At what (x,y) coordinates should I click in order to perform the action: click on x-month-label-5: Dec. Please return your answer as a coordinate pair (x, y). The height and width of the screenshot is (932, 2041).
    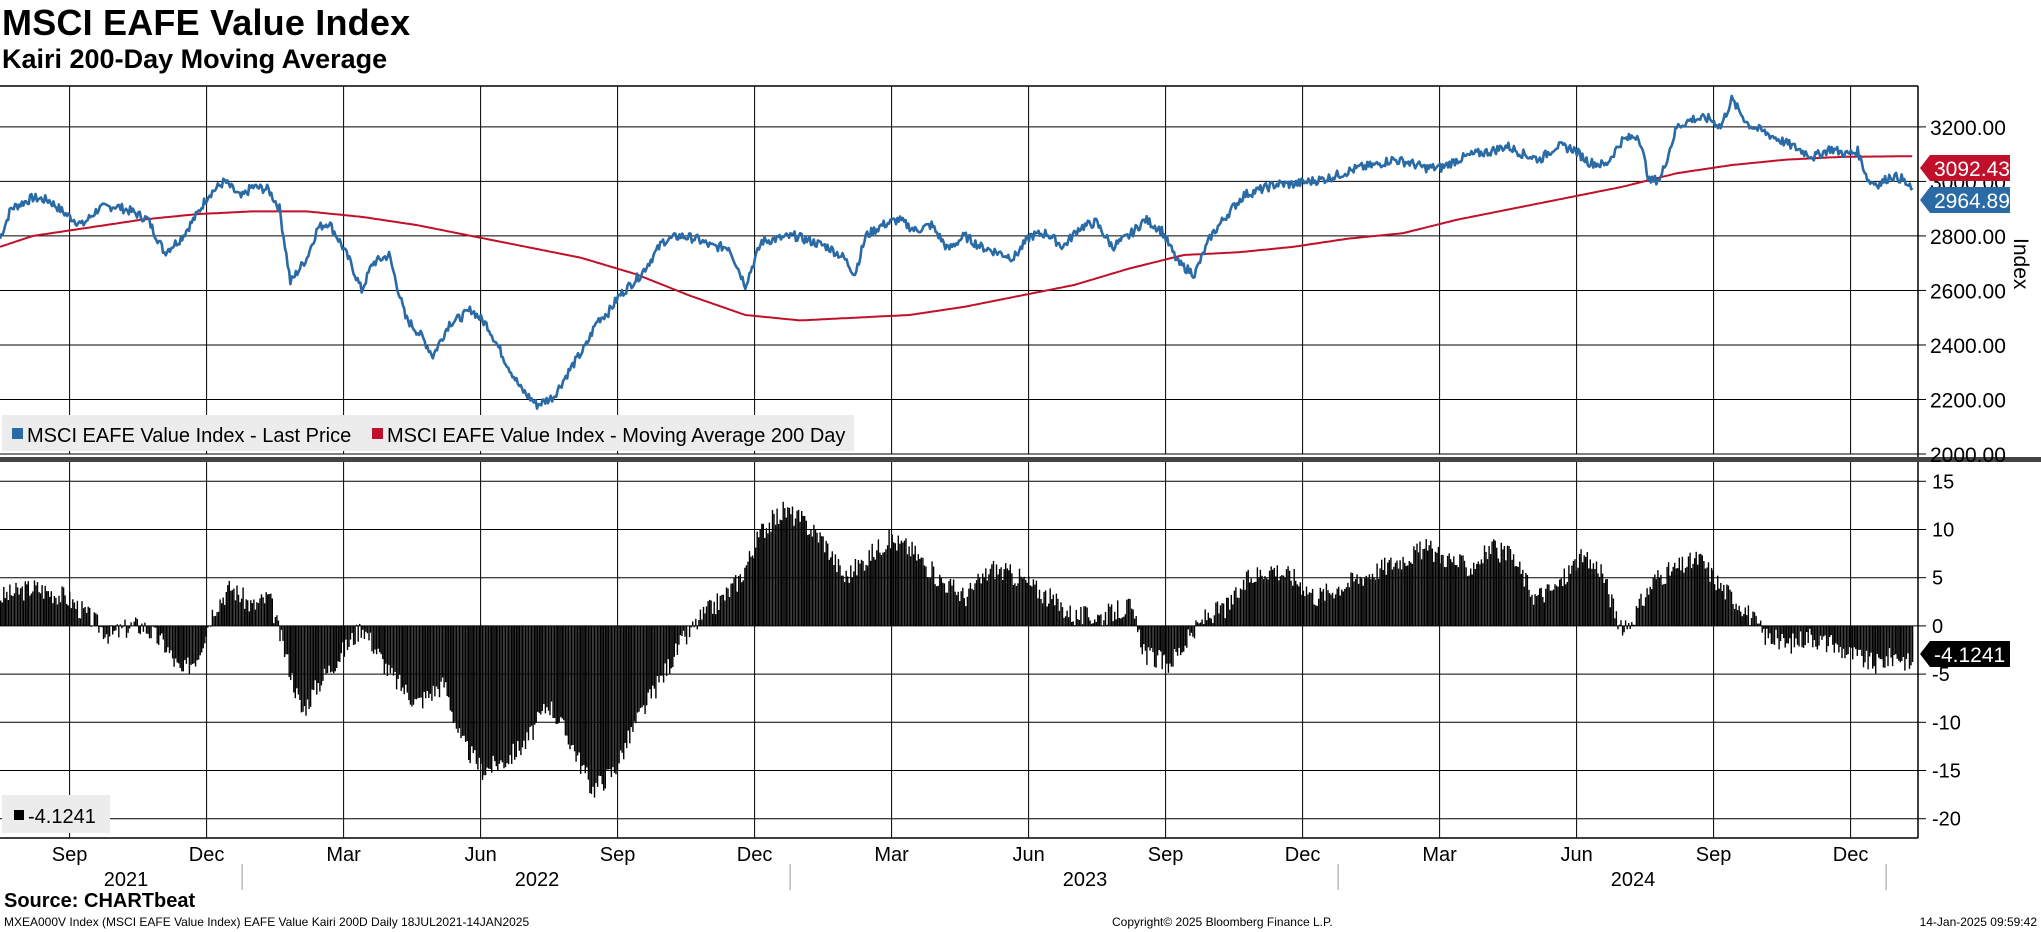
    Looking at the image, I should click on (755, 855).